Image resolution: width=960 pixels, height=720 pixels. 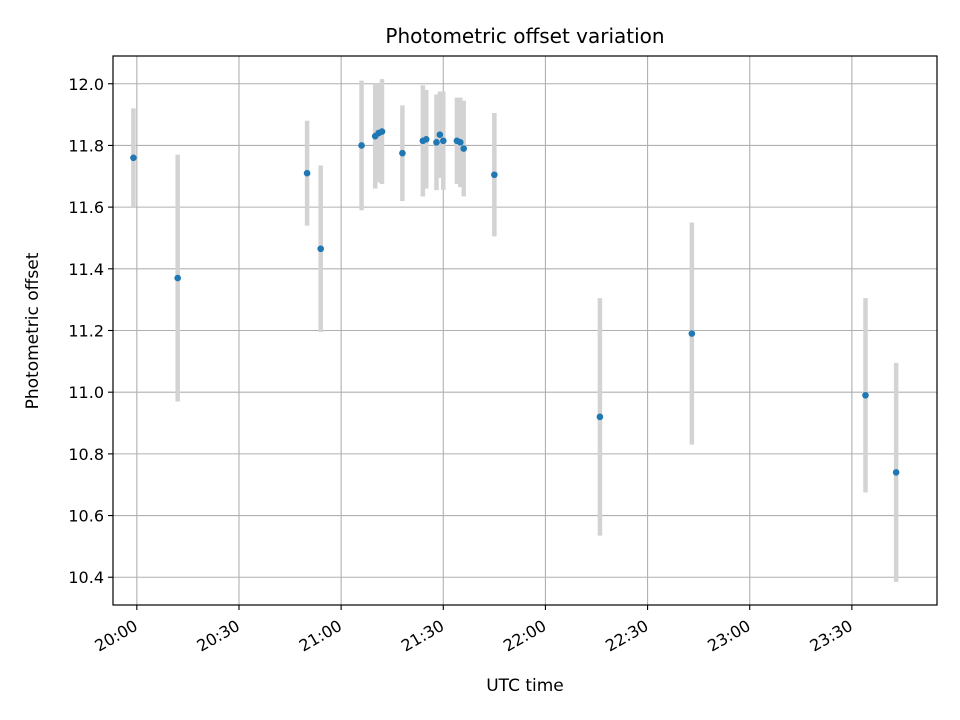 I want to click on y-tick-label: 10.4, so click(x=86, y=577).